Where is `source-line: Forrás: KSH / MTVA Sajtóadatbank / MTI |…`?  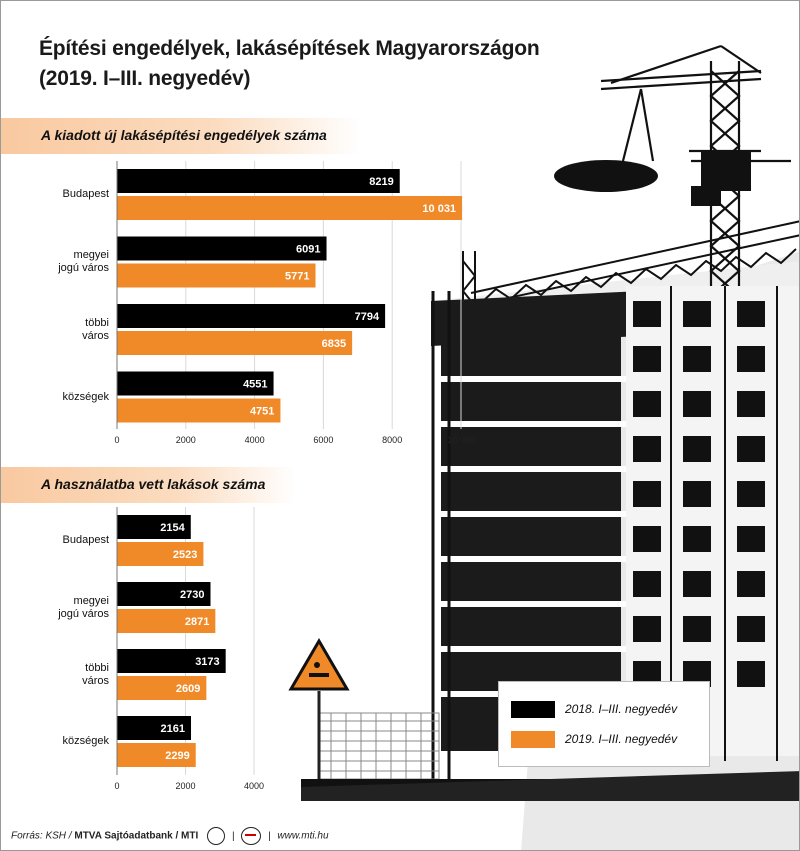
source-line: Forrás: KSH / MTVA Sajtóadatbank / MTI |… is located at coordinates (170, 836).